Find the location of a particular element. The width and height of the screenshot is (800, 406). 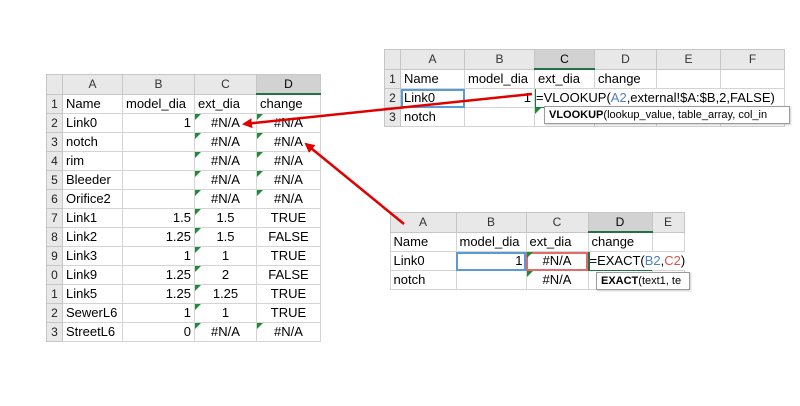

cell-name: Link0 is located at coordinates (92, 123).